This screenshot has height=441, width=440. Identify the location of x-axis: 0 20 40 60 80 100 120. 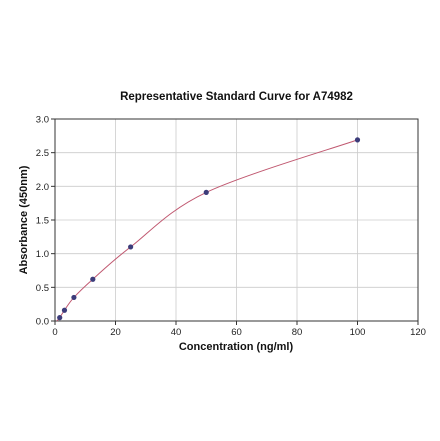
(239, 329).